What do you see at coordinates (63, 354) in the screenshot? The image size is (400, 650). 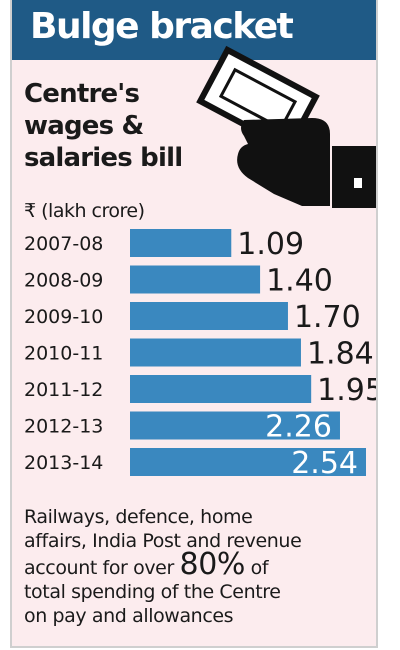 I see `category-label: 2010-11` at bounding box center [63, 354].